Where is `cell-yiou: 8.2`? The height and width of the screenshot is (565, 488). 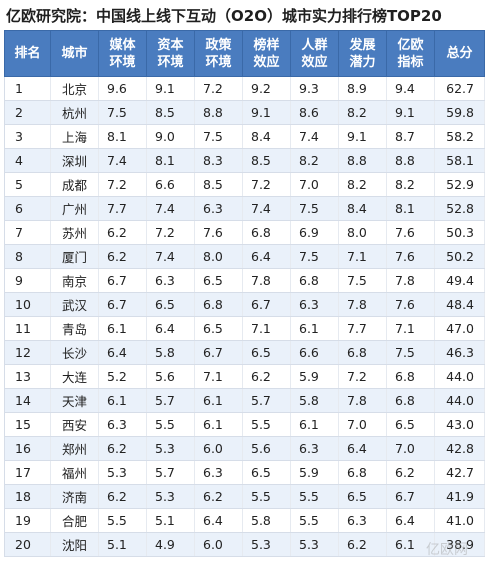 cell-yiou: 8.2 is located at coordinates (410, 184).